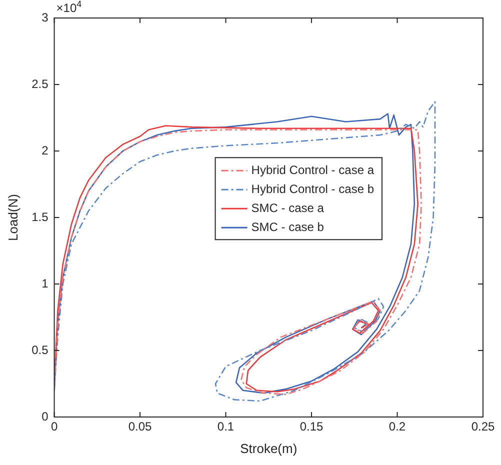  Describe the element at coordinates (483, 427) in the screenshot. I see `x-tick-label: 0.25` at that location.